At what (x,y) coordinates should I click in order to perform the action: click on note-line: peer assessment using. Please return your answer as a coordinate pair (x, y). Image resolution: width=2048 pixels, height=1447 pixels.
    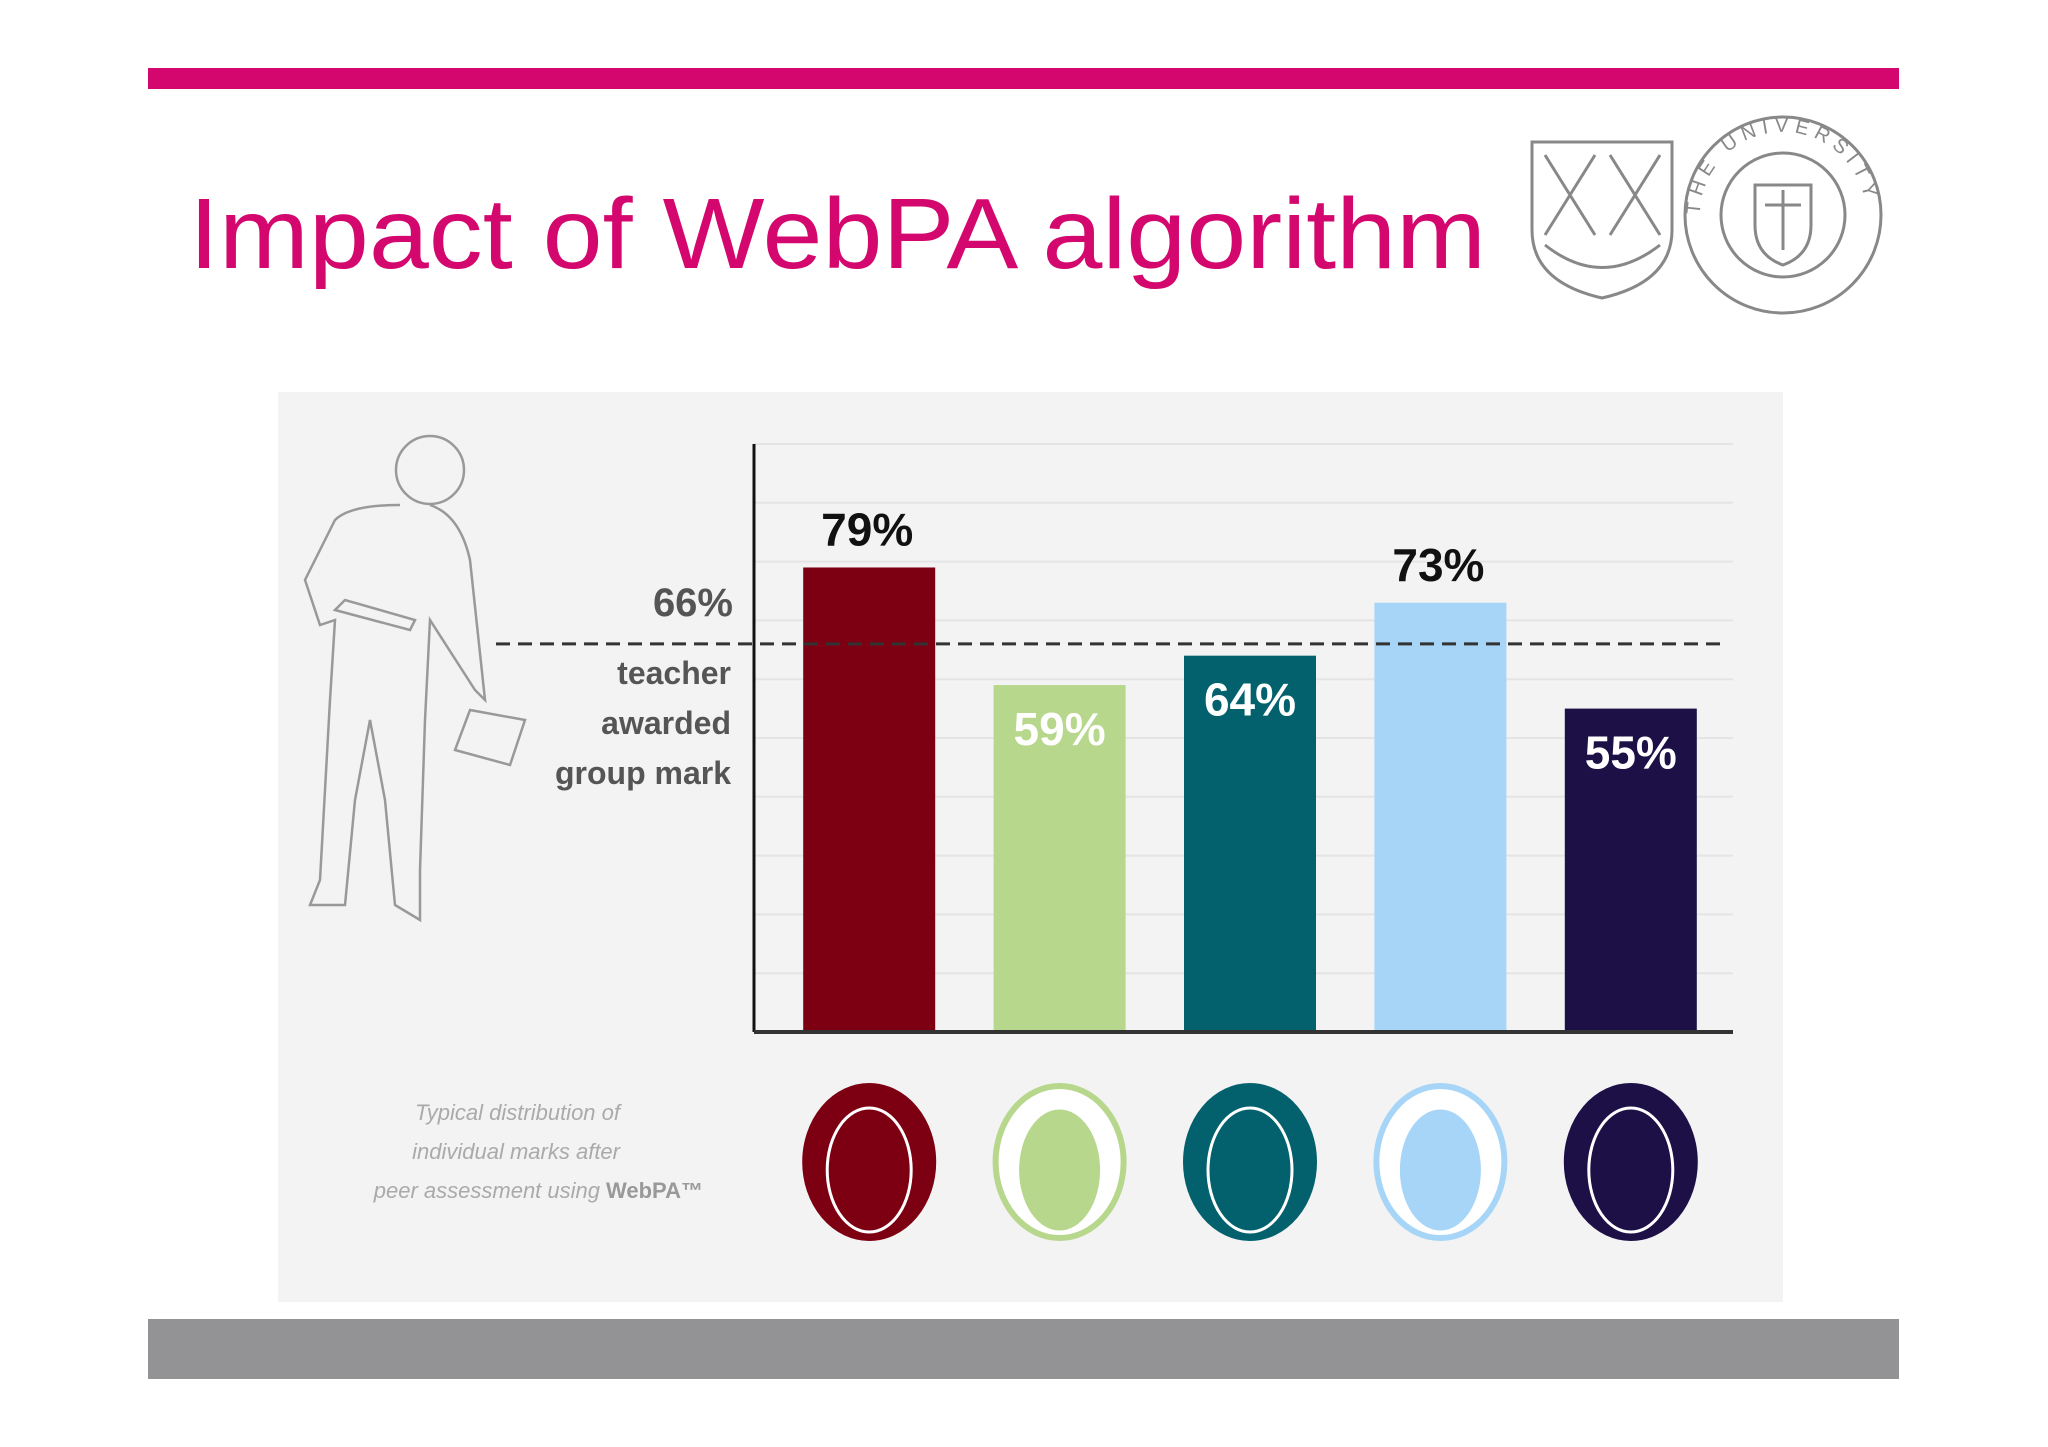
    Looking at the image, I should click on (487, 1190).